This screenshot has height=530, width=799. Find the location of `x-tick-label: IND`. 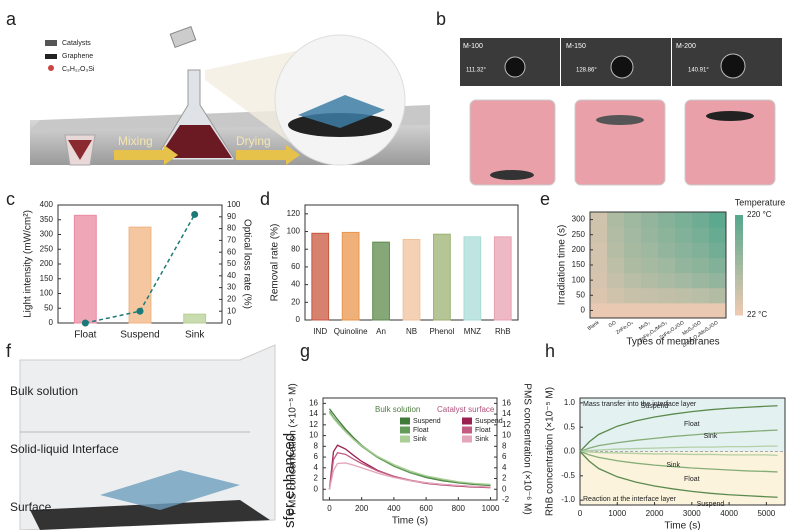

x-tick-label: IND is located at coordinates (320, 331).